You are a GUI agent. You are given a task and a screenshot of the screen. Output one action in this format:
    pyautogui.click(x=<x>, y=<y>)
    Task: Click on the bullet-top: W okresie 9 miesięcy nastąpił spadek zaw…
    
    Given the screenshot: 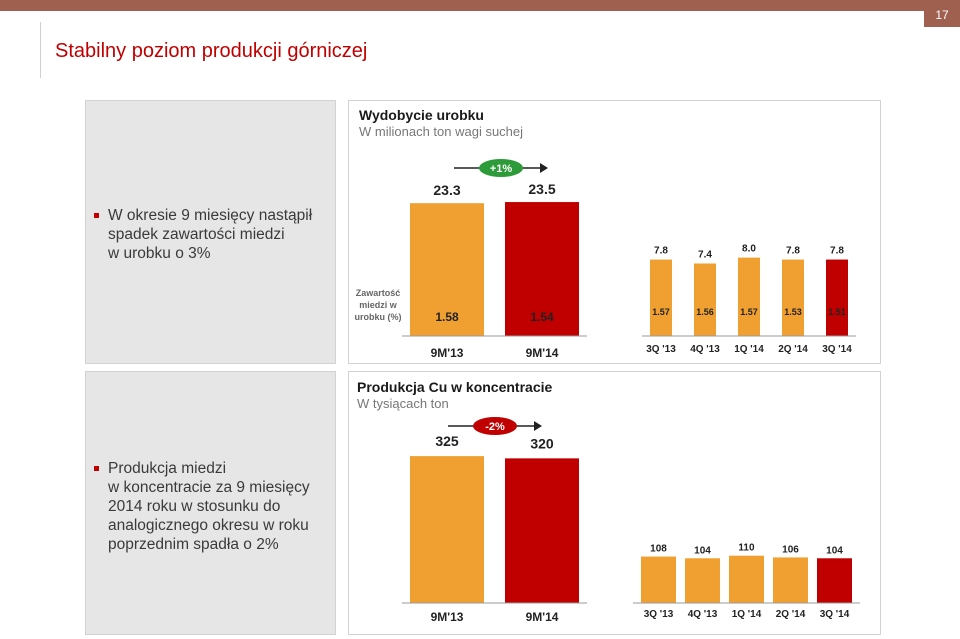 What is the action you would take?
    pyautogui.click(x=203, y=234)
    